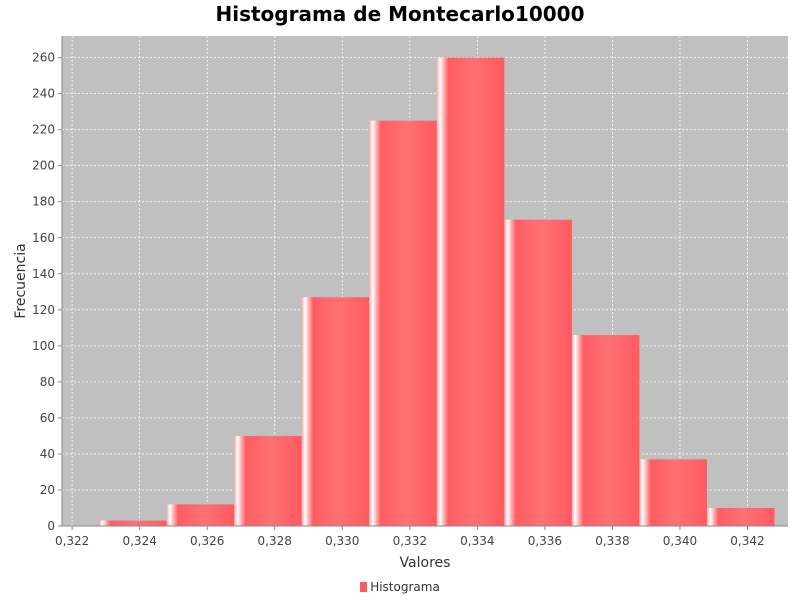  Describe the element at coordinates (680, 541) in the screenshot. I see `x-tick-label: 0,340` at that location.